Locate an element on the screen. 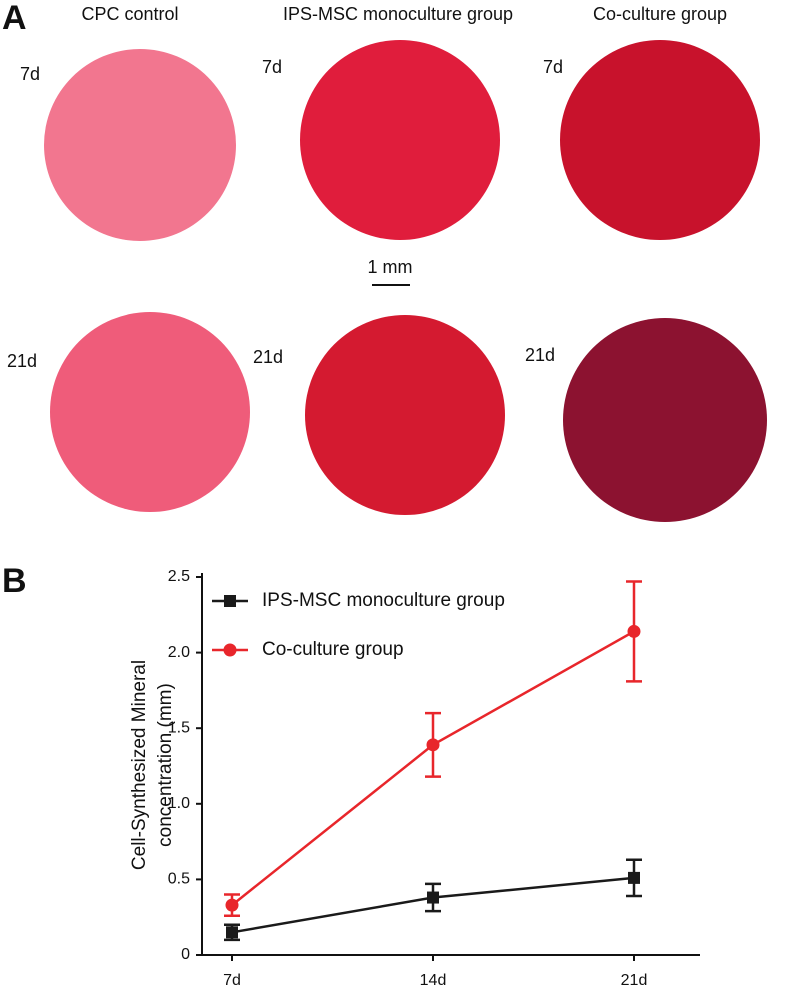  panel-label: B is located at coordinates (14, 581).